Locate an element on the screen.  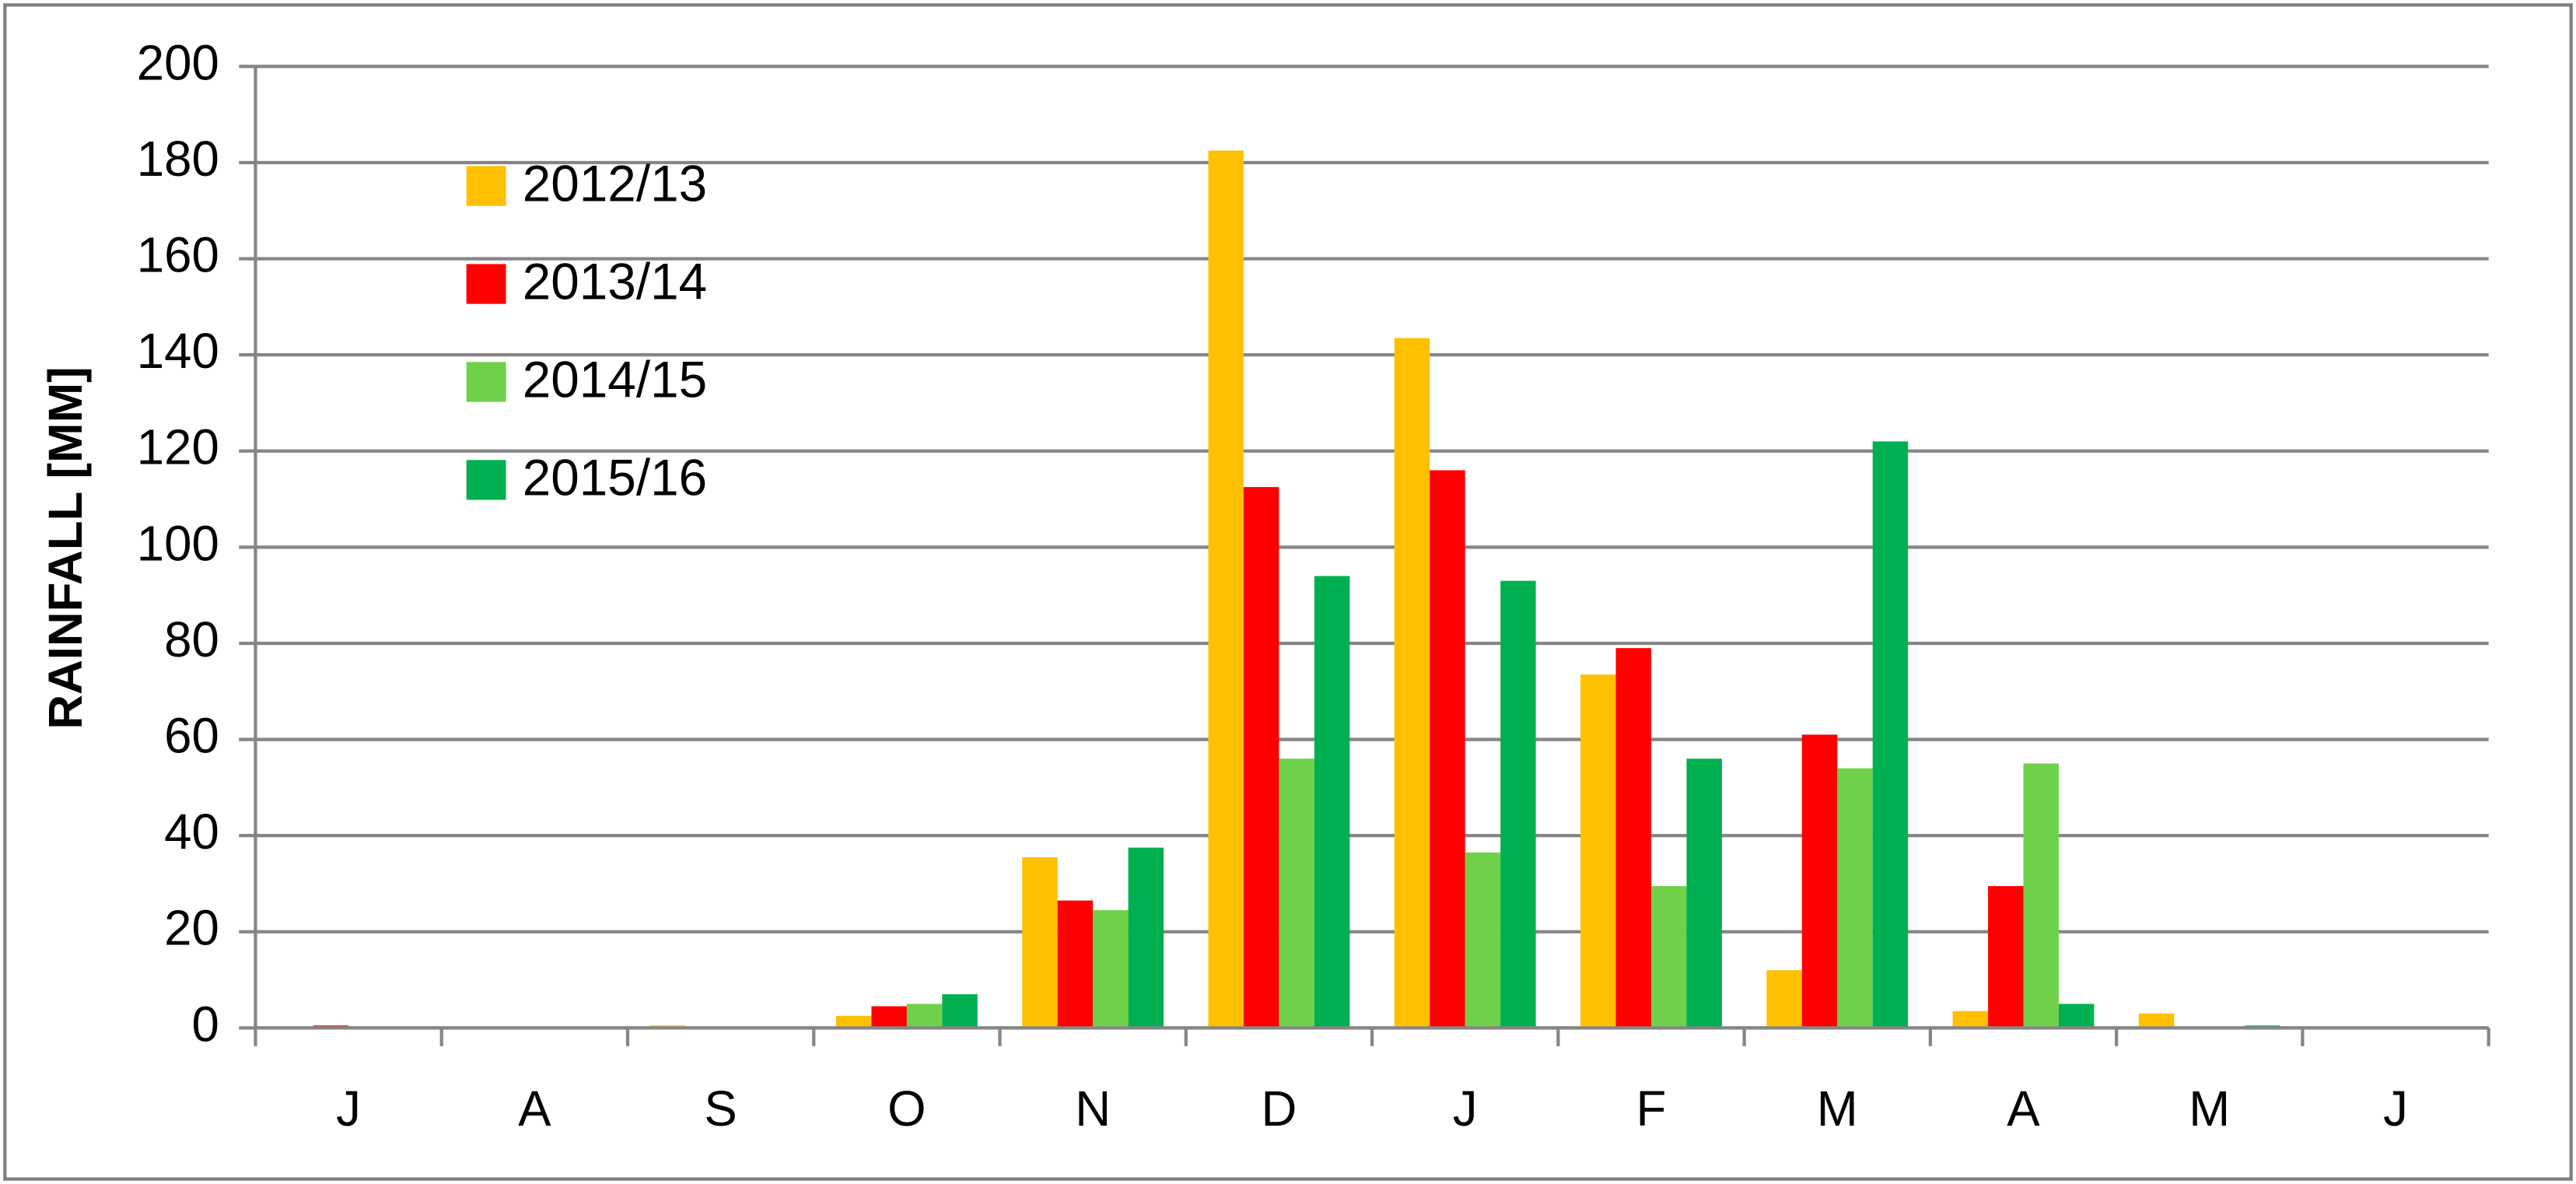
x-tick-label: N is located at coordinates (1093, 1109).